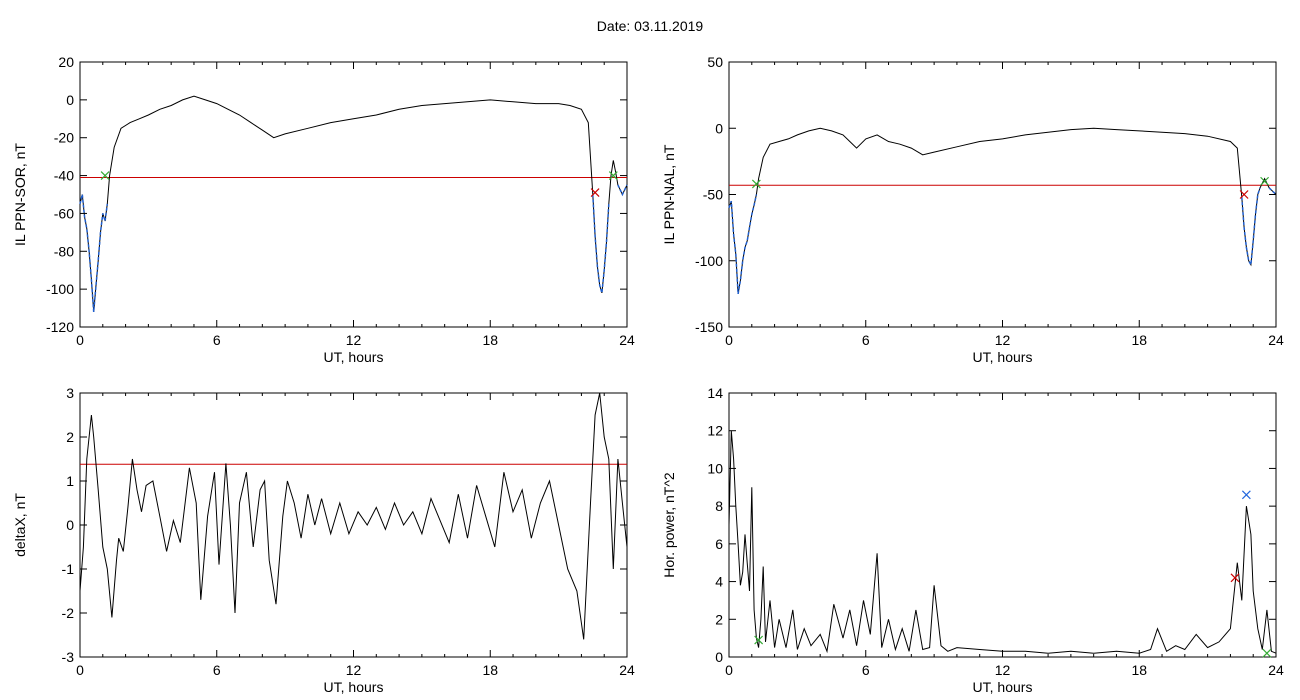 This screenshot has height=700, width=1300. What do you see at coordinates (70, 481) in the screenshot?
I see `y-tick-label: 1` at bounding box center [70, 481].